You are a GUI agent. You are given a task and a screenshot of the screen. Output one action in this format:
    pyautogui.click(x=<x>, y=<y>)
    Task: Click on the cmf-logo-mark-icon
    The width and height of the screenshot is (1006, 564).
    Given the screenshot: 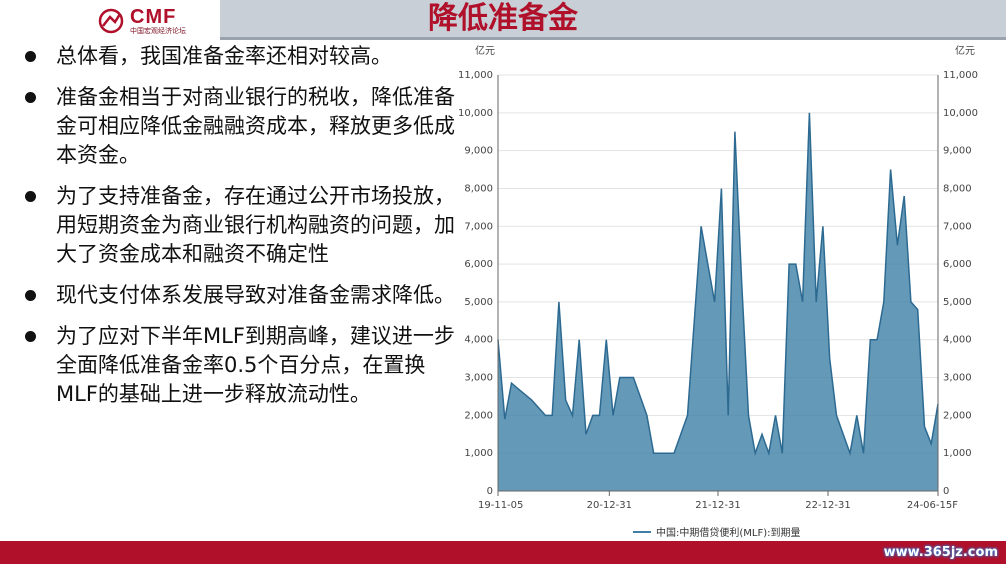 What is the action you would take?
    pyautogui.click(x=111, y=21)
    